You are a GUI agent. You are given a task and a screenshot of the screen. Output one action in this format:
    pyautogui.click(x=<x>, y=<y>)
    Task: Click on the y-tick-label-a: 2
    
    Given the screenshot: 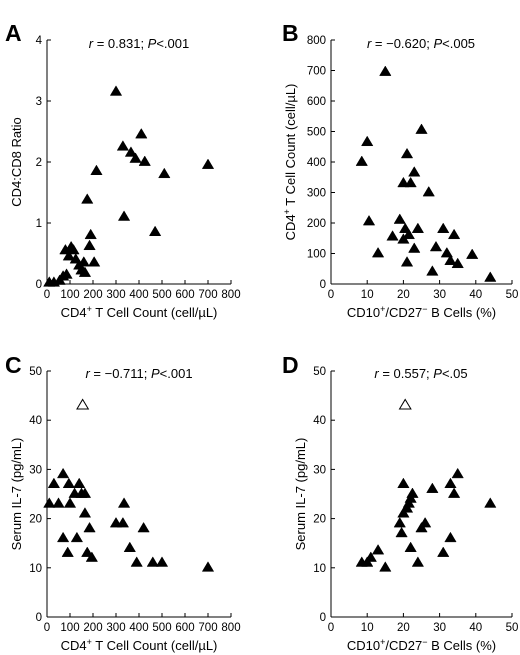 What is the action you would take?
    pyautogui.click(x=39, y=163)
    